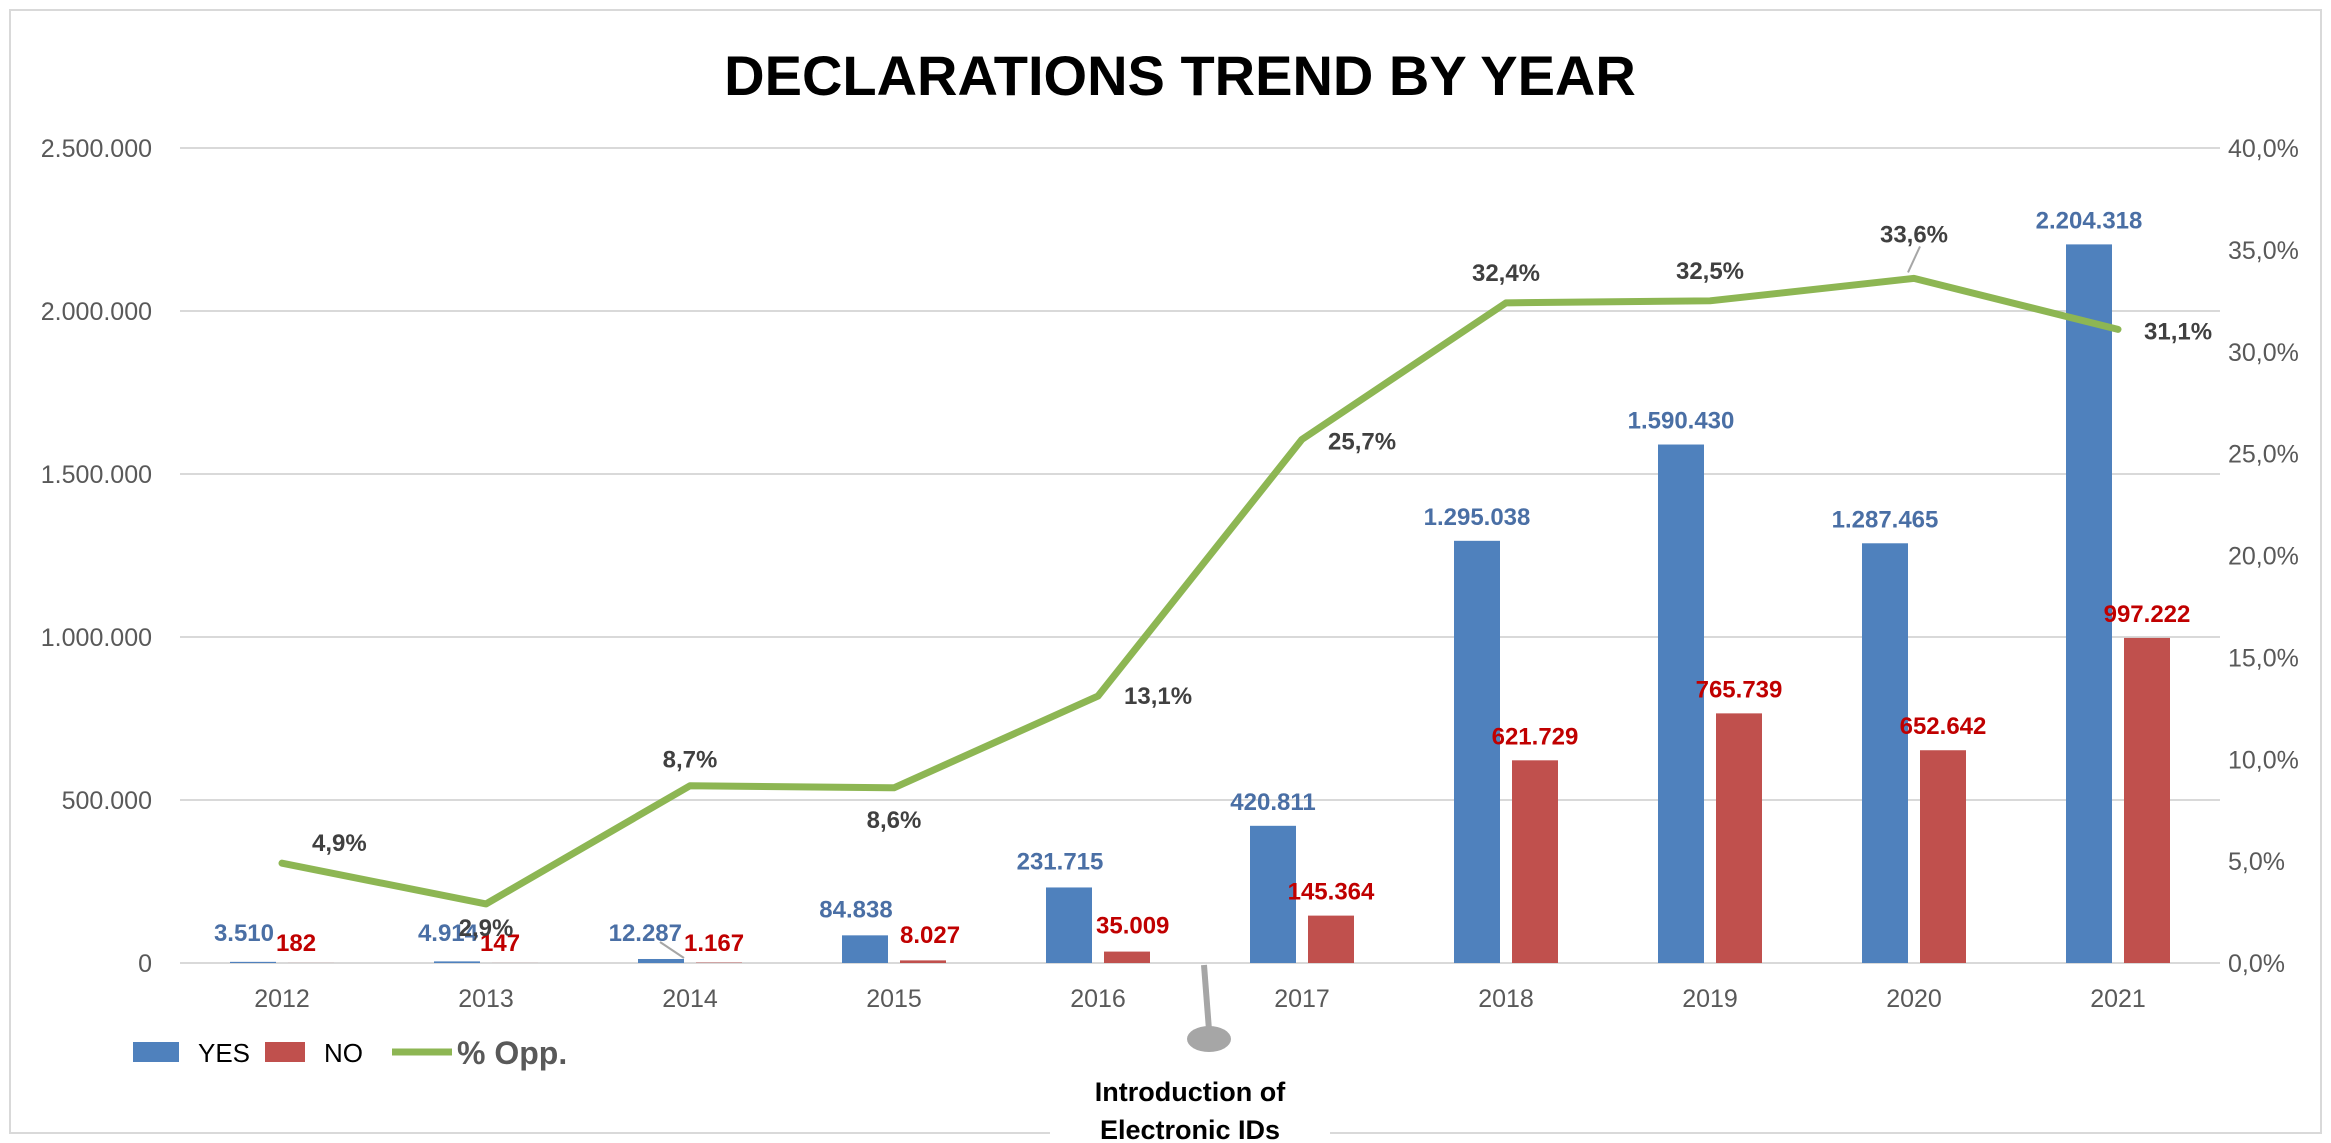  I want to click on legend-label-pct: % Opp., so click(512, 1053).